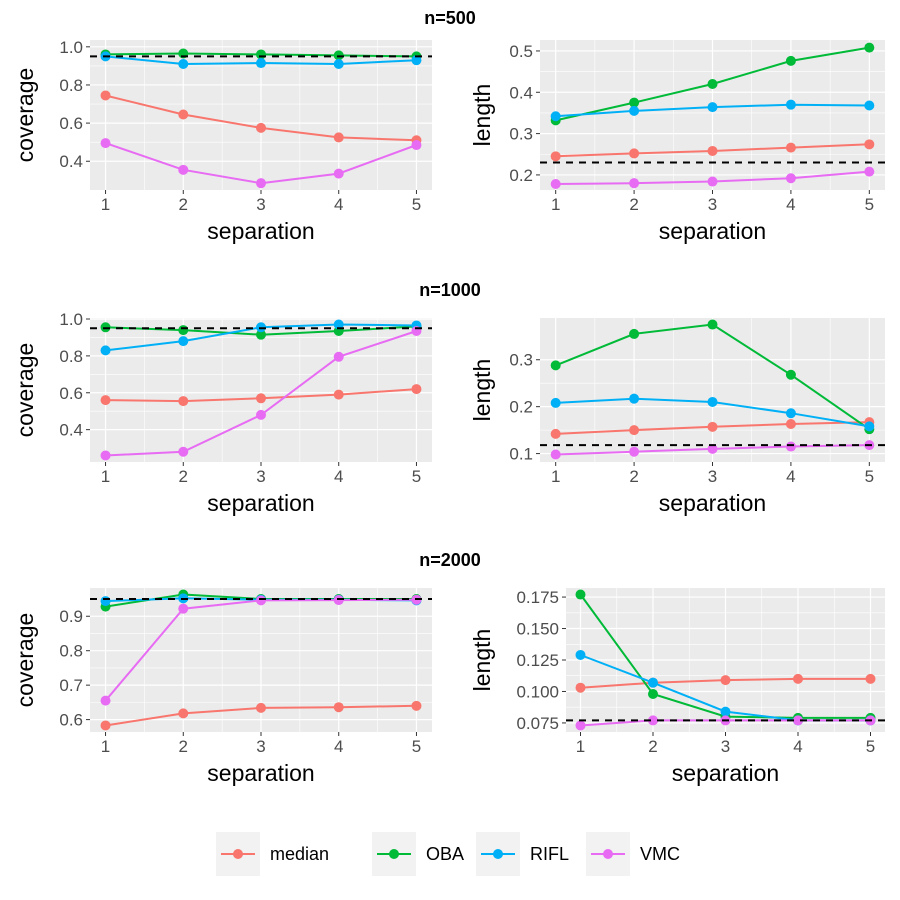 This screenshot has width=900, height=900. I want to click on y-tick-label: 0.2, so click(521, 175).